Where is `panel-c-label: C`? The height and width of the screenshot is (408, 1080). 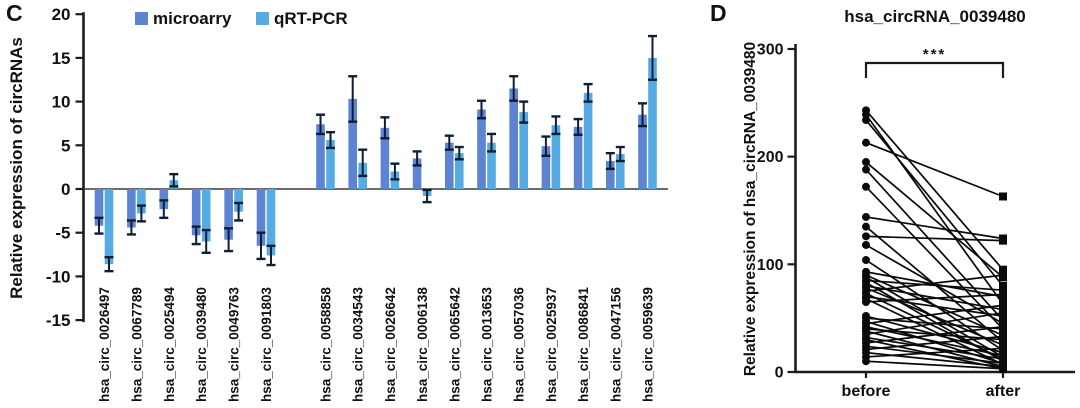 panel-c-label: C is located at coordinates (14, 13).